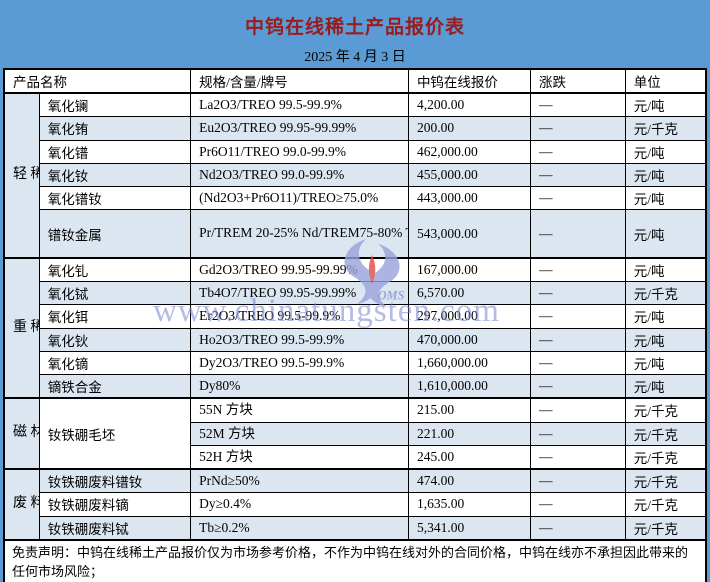 The height and width of the screenshot is (582, 710). What do you see at coordinates (469, 293) in the screenshot?
I see `price-cell: 6,570.00` at bounding box center [469, 293].